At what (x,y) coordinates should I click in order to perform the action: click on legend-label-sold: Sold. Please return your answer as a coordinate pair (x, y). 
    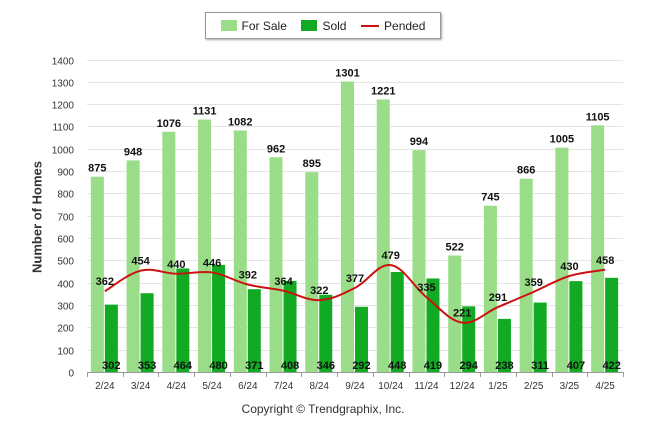
    Looking at the image, I should click on (334, 25).